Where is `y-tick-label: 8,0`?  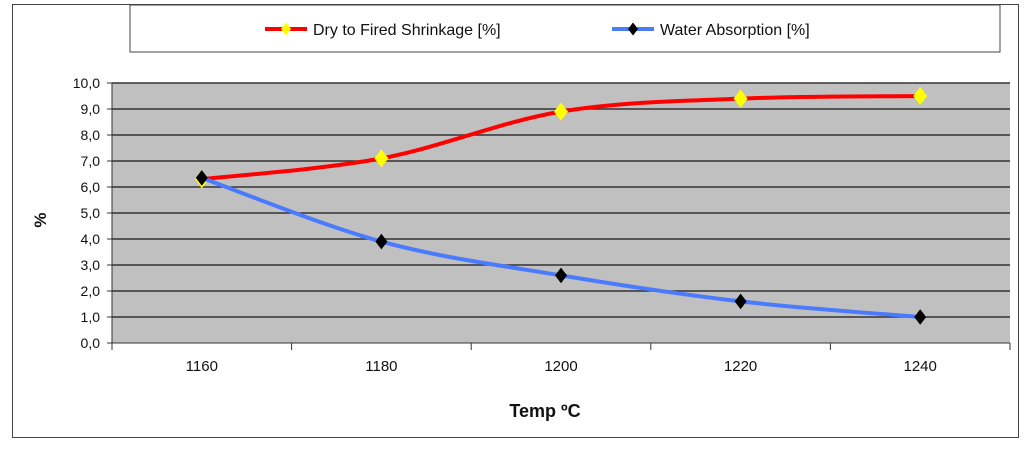
y-tick-label: 8,0 is located at coordinates (91, 135).